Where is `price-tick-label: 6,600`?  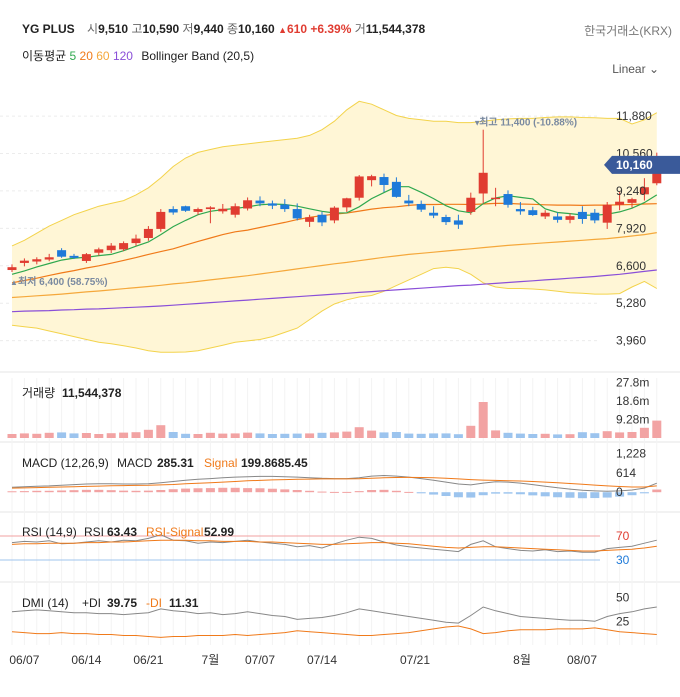
price-tick-label: 6,600 is located at coordinates (631, 266).